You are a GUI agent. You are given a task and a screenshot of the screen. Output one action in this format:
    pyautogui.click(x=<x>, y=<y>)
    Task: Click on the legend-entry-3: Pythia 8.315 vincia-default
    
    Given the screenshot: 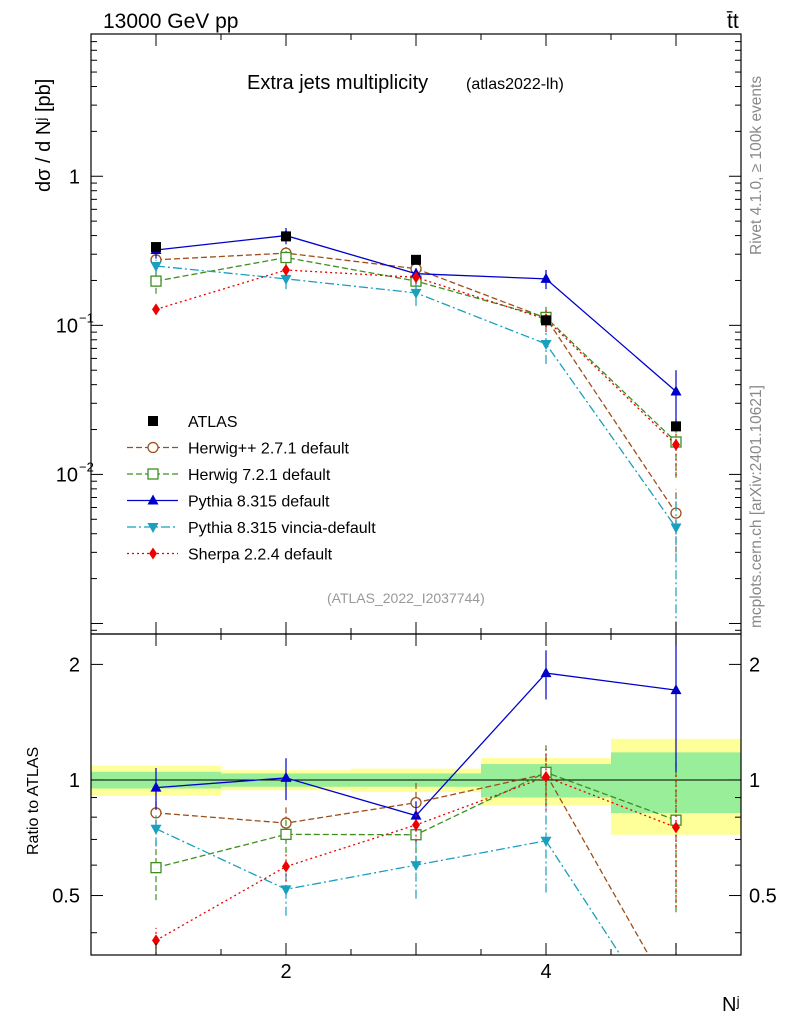 What is the action you would take?
    pyautogui.click(x=251, y=528)
    